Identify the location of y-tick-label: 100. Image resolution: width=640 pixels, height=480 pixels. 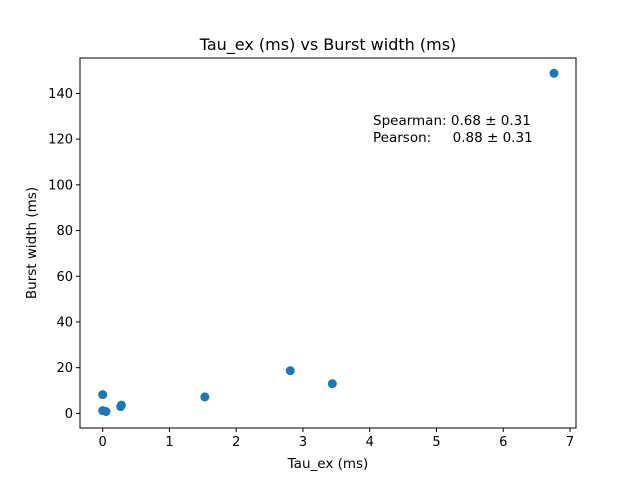
(60, 185).